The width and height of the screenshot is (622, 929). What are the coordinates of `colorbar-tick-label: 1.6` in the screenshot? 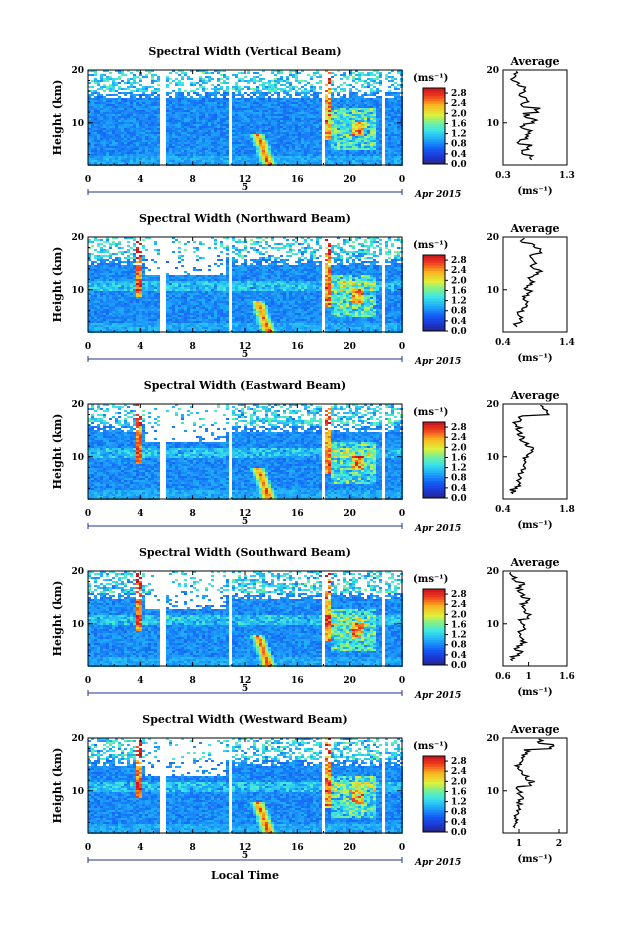 It's located at (459, 124).